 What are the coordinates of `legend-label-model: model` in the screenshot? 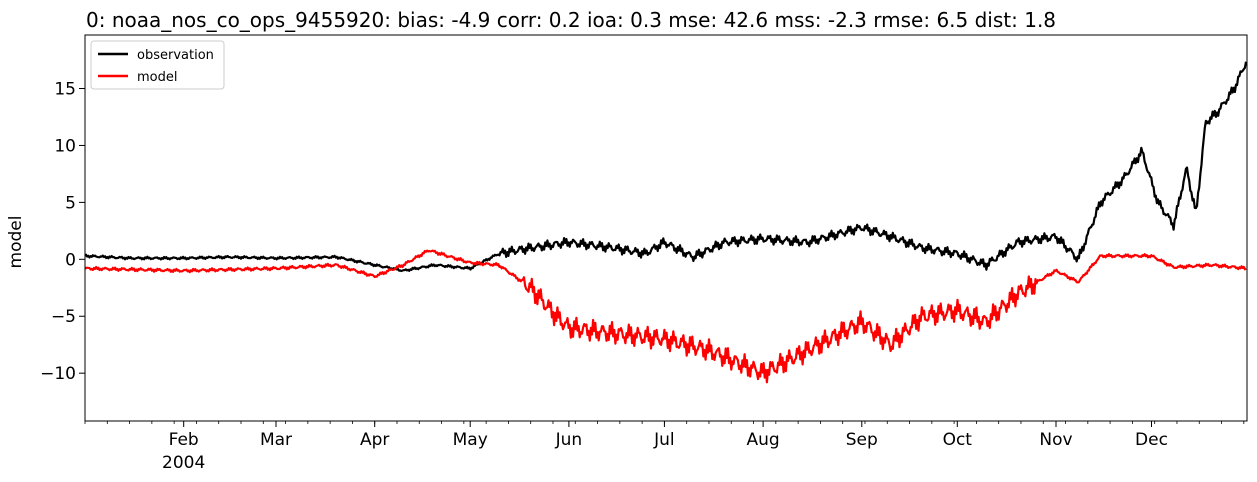 It's located at (157, 77).